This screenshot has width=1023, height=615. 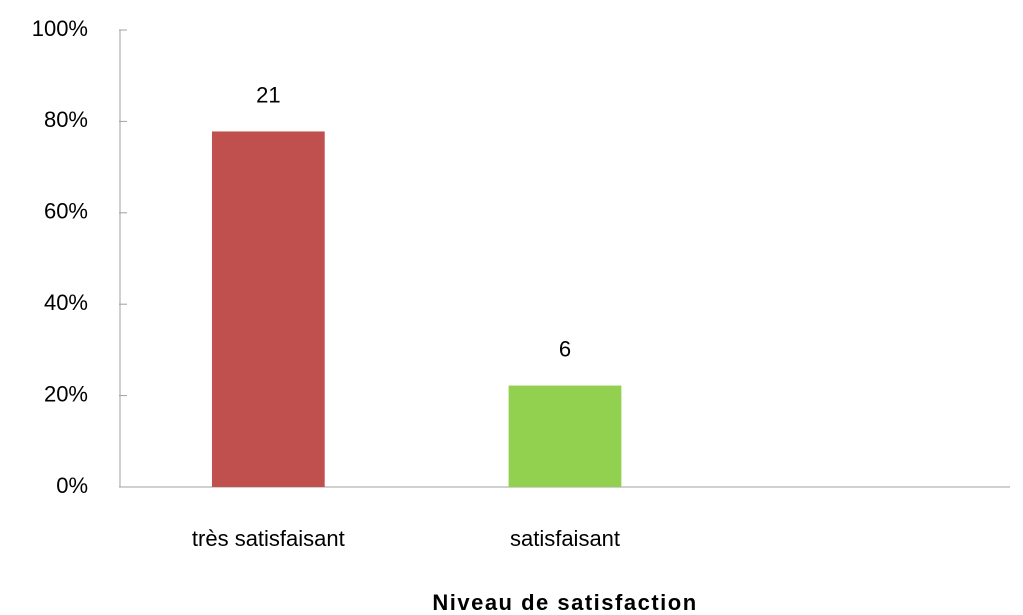 I want to click on data-label: 21, so click(x=268, y=94).